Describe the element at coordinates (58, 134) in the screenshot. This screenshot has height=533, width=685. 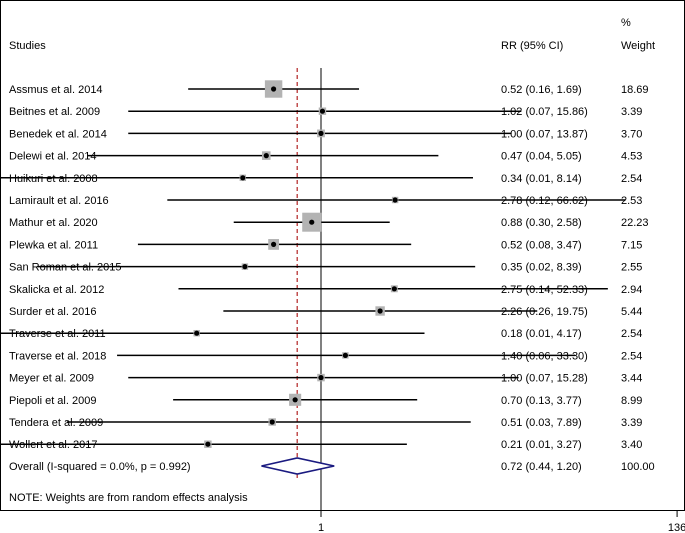
I see `study-name: Benedek et al. 2014` at that location.